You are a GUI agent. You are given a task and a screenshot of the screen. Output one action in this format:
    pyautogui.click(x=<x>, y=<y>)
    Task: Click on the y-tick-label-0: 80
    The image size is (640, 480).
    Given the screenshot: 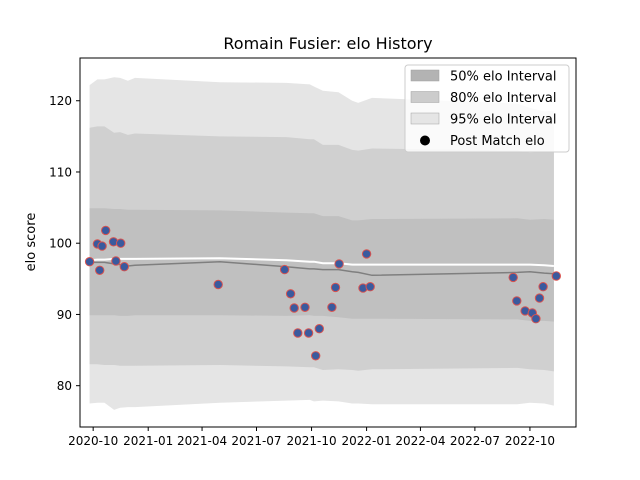 What is the action you would take?
    pyautogui.click(x=64, y=386)
    